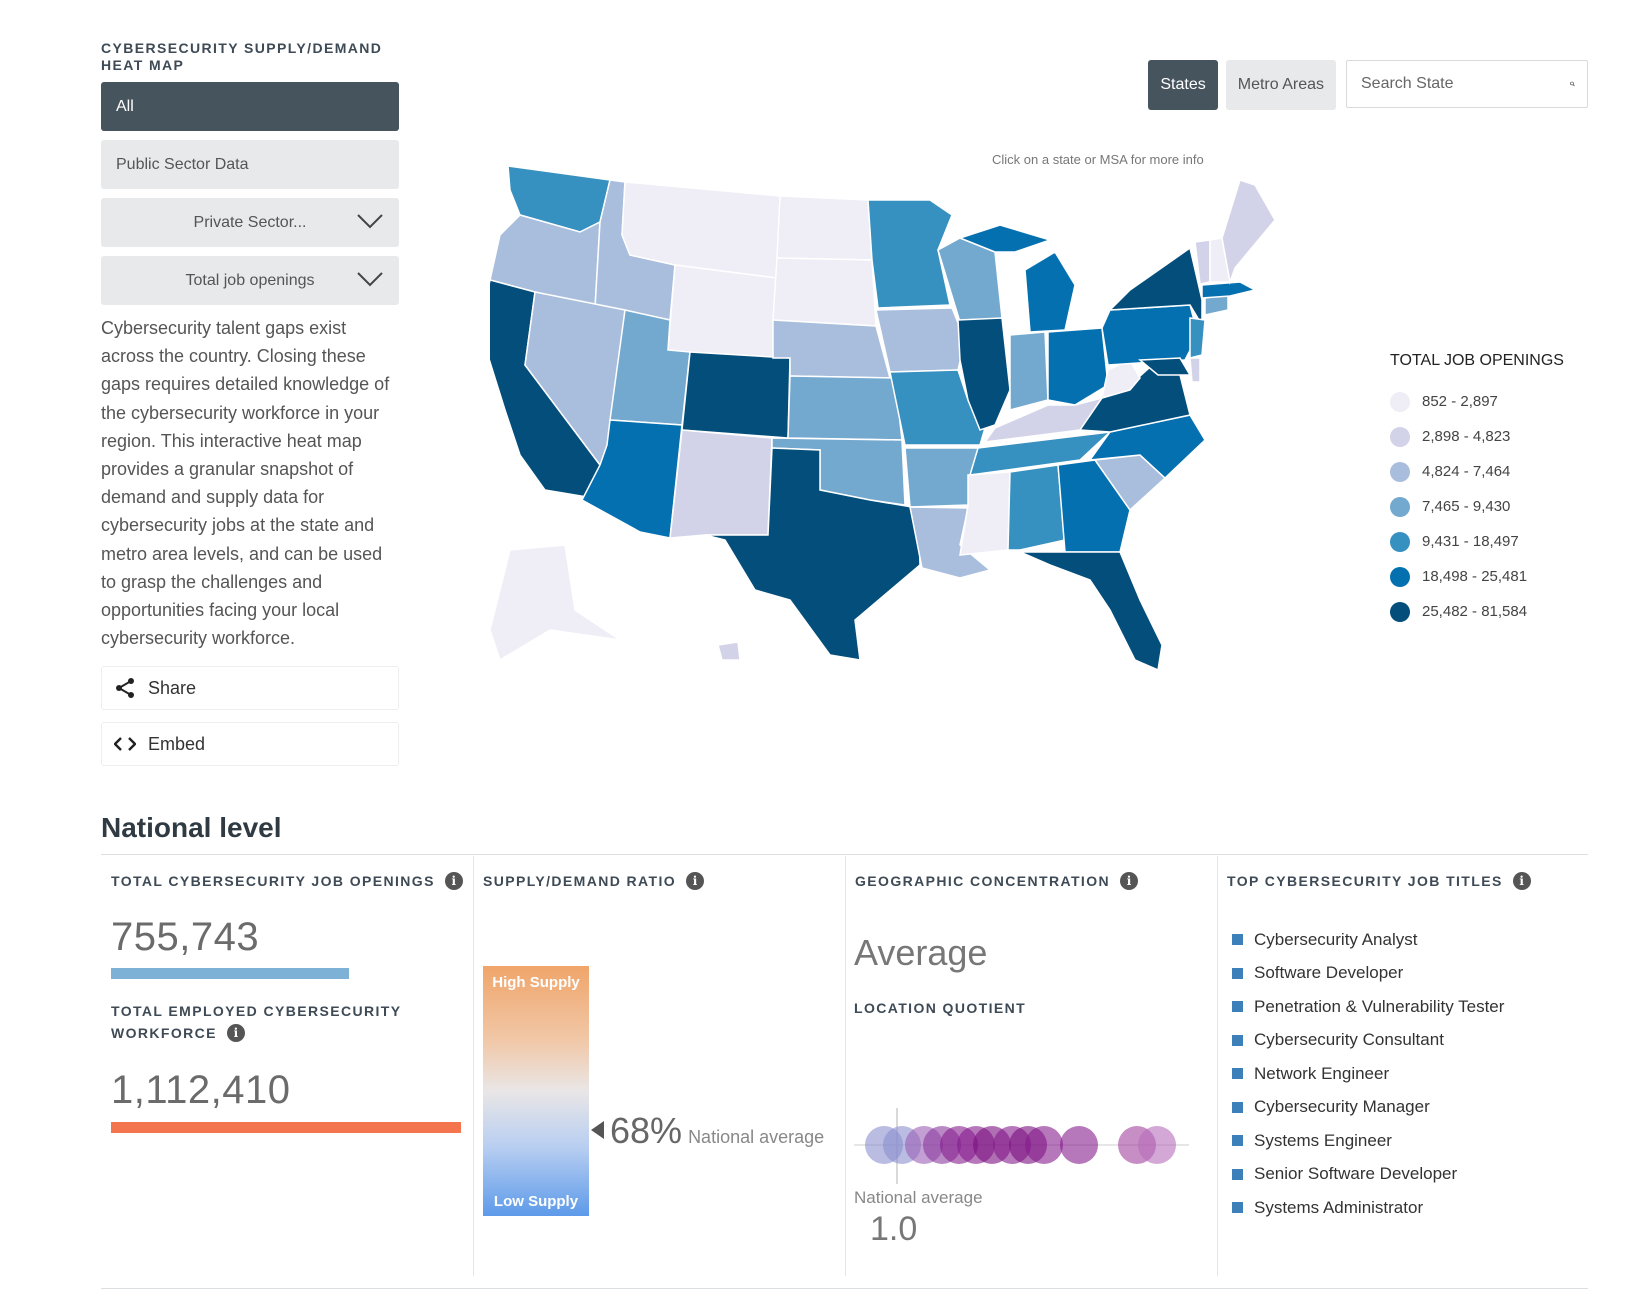  What do you see at coordinates (370, 279) in the screenshot?
I see `chevron-down-icon` at bounding box center [370, 279].